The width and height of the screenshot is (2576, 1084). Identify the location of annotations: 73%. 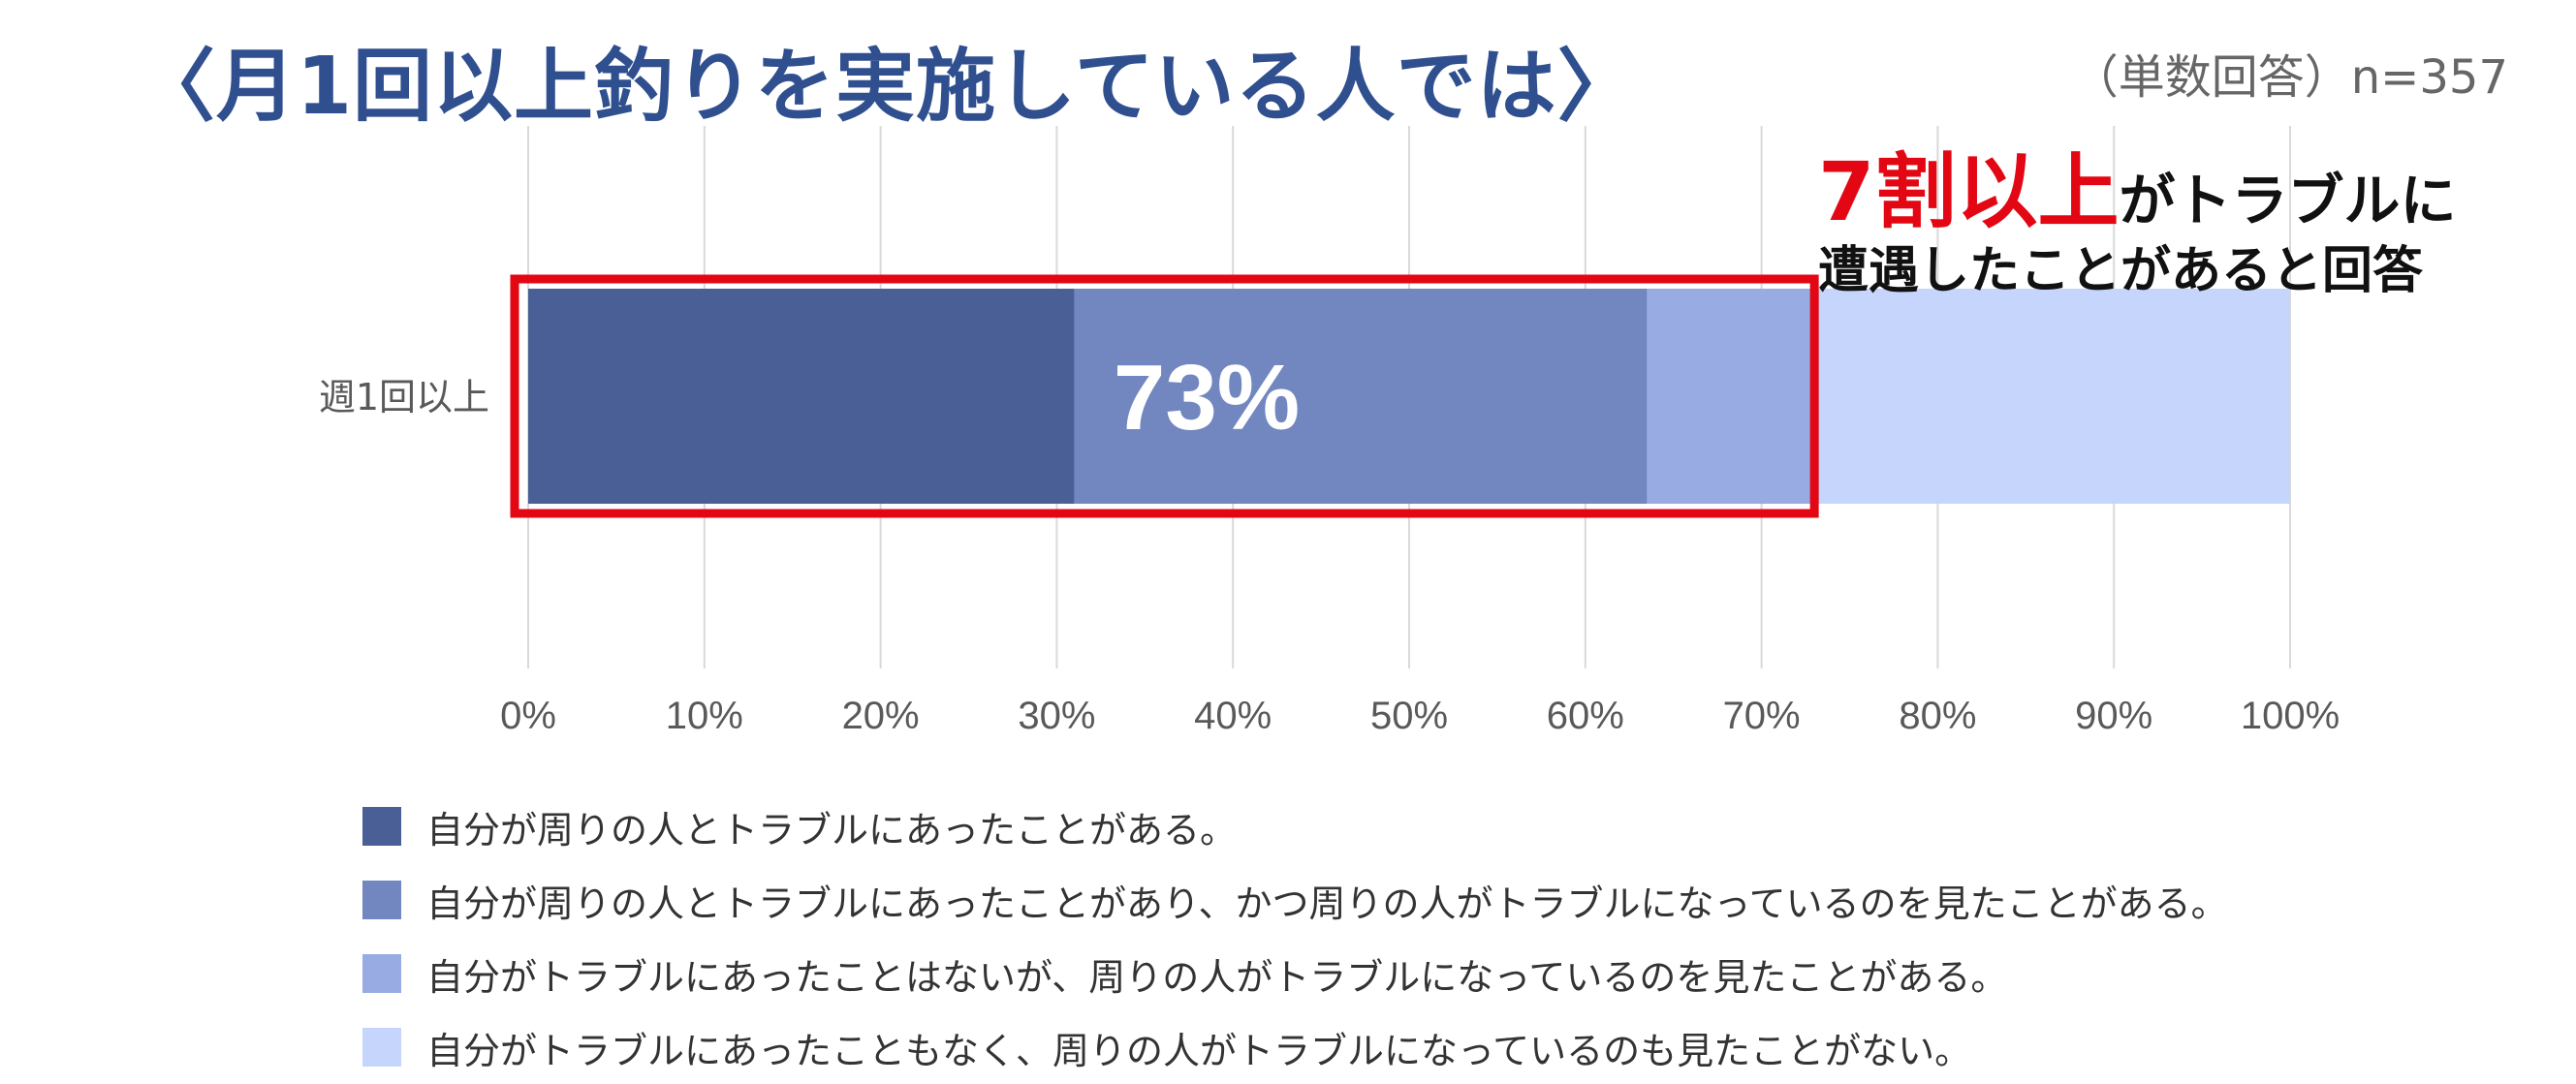
(1164, 396).